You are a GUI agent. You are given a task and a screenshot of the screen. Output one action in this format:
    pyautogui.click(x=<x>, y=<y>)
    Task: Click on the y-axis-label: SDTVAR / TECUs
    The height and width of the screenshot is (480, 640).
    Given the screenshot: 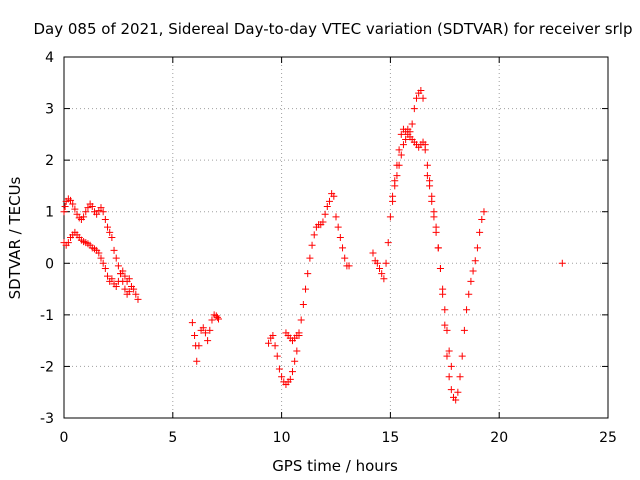 What is the action you would take?
    pyautogui.click(x=15, y=237)
    